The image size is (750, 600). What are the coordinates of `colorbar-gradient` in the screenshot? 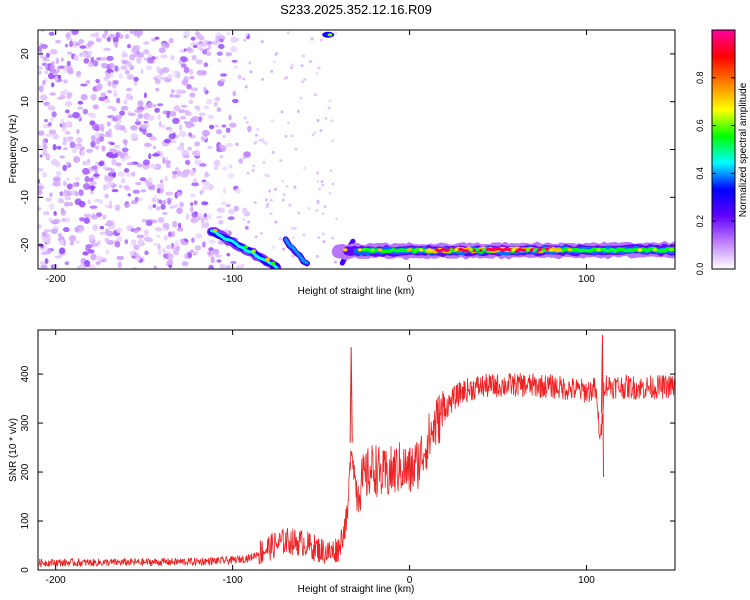 It's located at (723, 149).